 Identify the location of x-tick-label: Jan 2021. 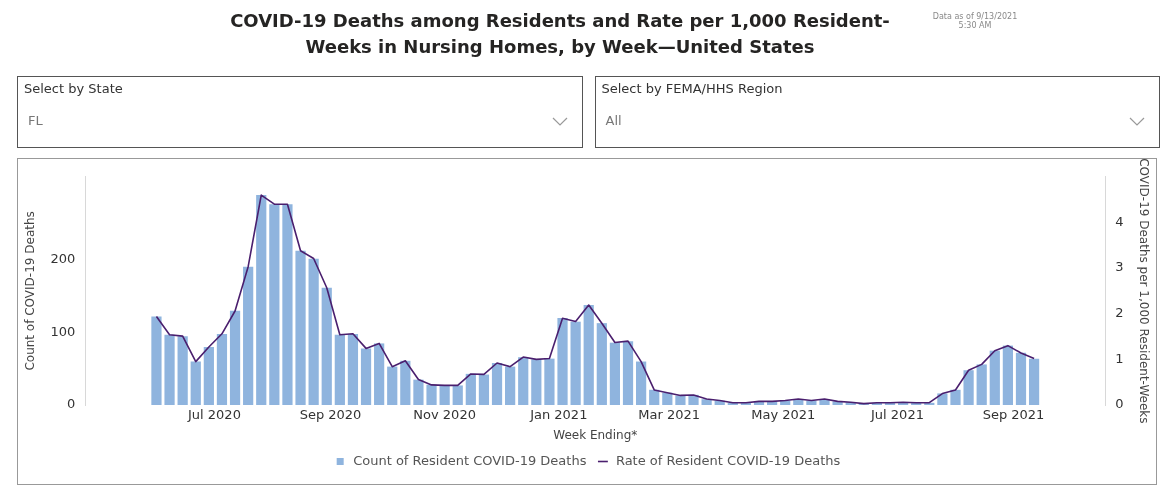
(558, 415).